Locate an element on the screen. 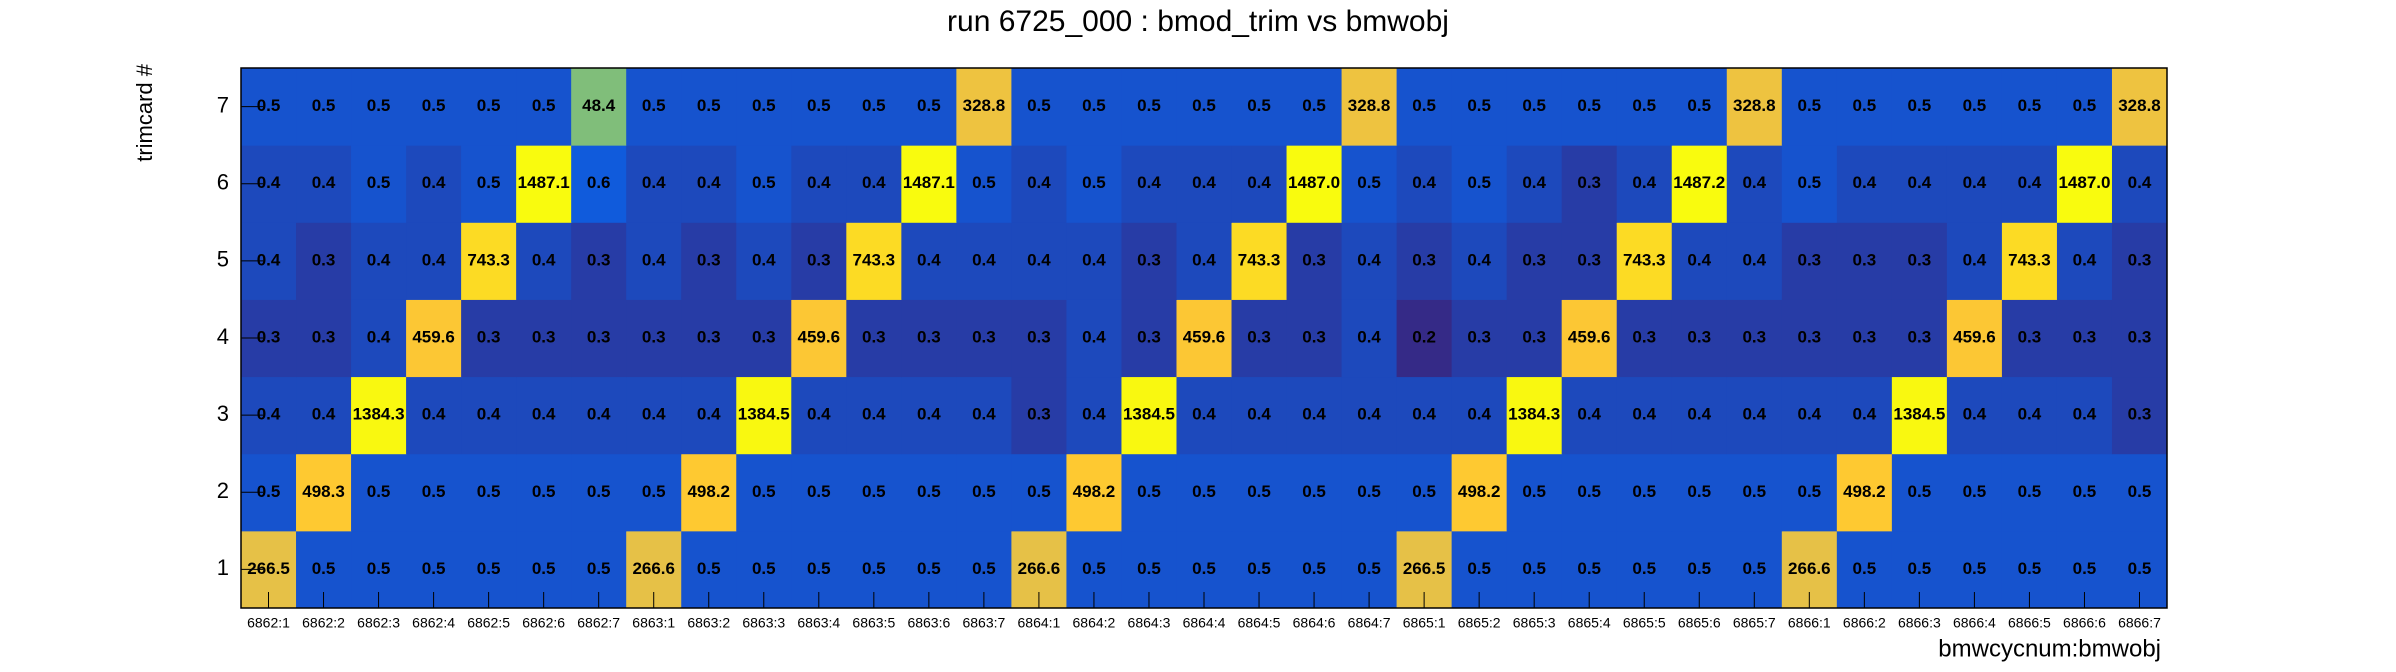 This screenshot has width=2396, height=672. y-tick-label: 2 is located at coordinates (223, 490).